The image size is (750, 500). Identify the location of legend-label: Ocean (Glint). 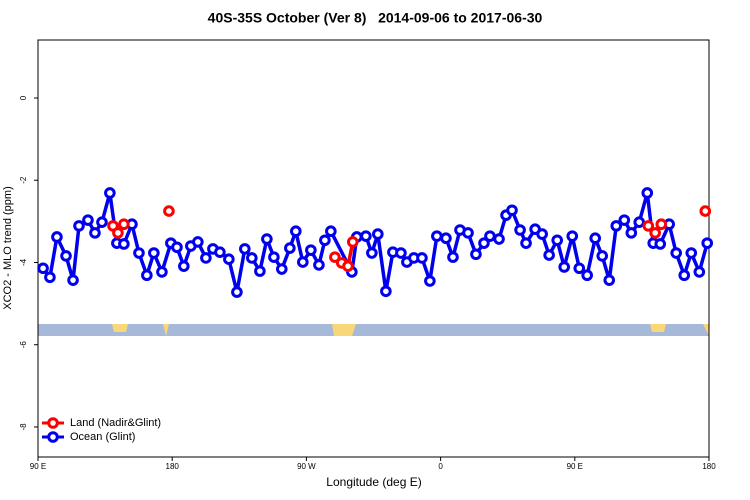
(102, 437).